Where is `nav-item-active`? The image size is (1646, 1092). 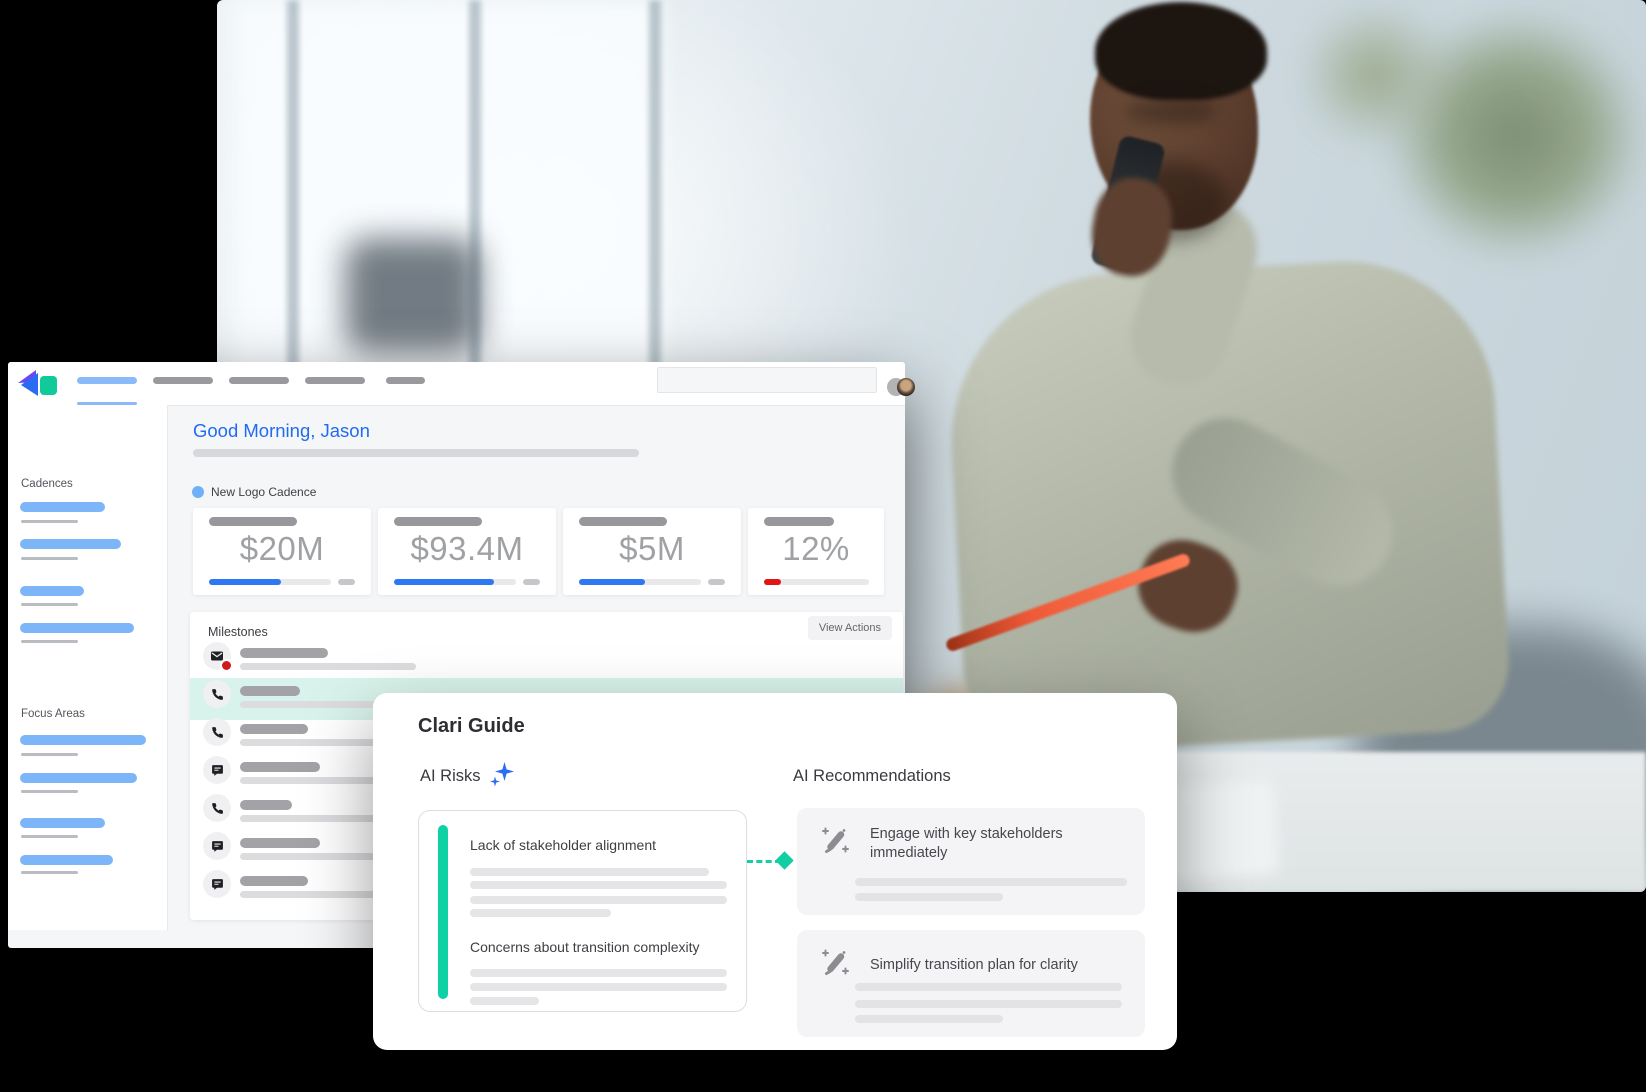
nav-item-active is located at coordinates (107, 380).